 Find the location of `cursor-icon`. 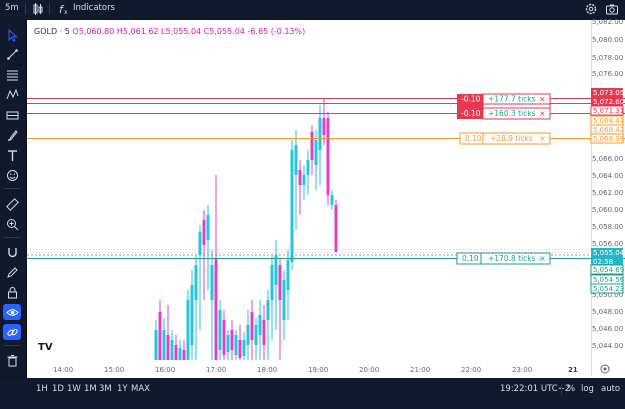

cursor-icon is located at coordinates (13, 35).